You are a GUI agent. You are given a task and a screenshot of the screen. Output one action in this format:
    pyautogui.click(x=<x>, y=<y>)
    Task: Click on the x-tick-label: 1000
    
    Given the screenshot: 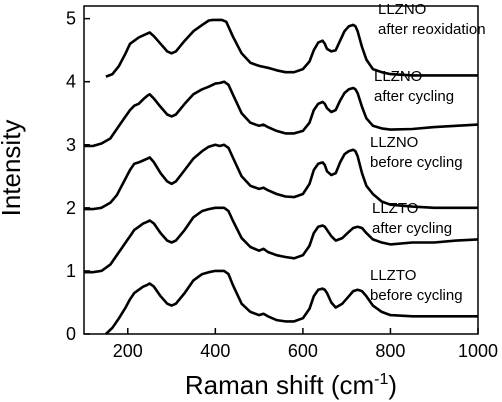 What is the action you would take?
    pyautogui.click(x=478, y=351)
    